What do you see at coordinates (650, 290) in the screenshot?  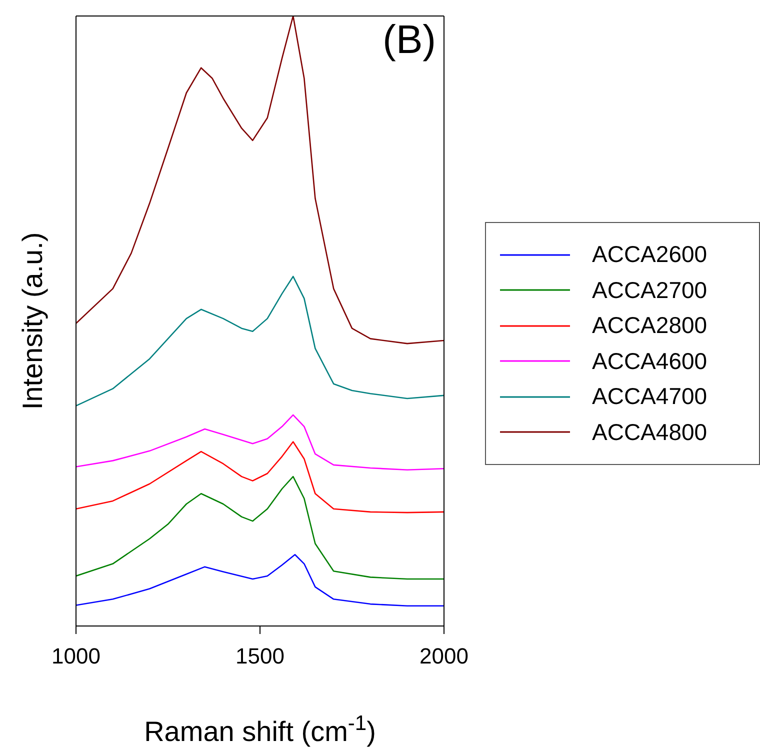 I see `legend-label: ACCA2700` at bounding box center [650, 290].